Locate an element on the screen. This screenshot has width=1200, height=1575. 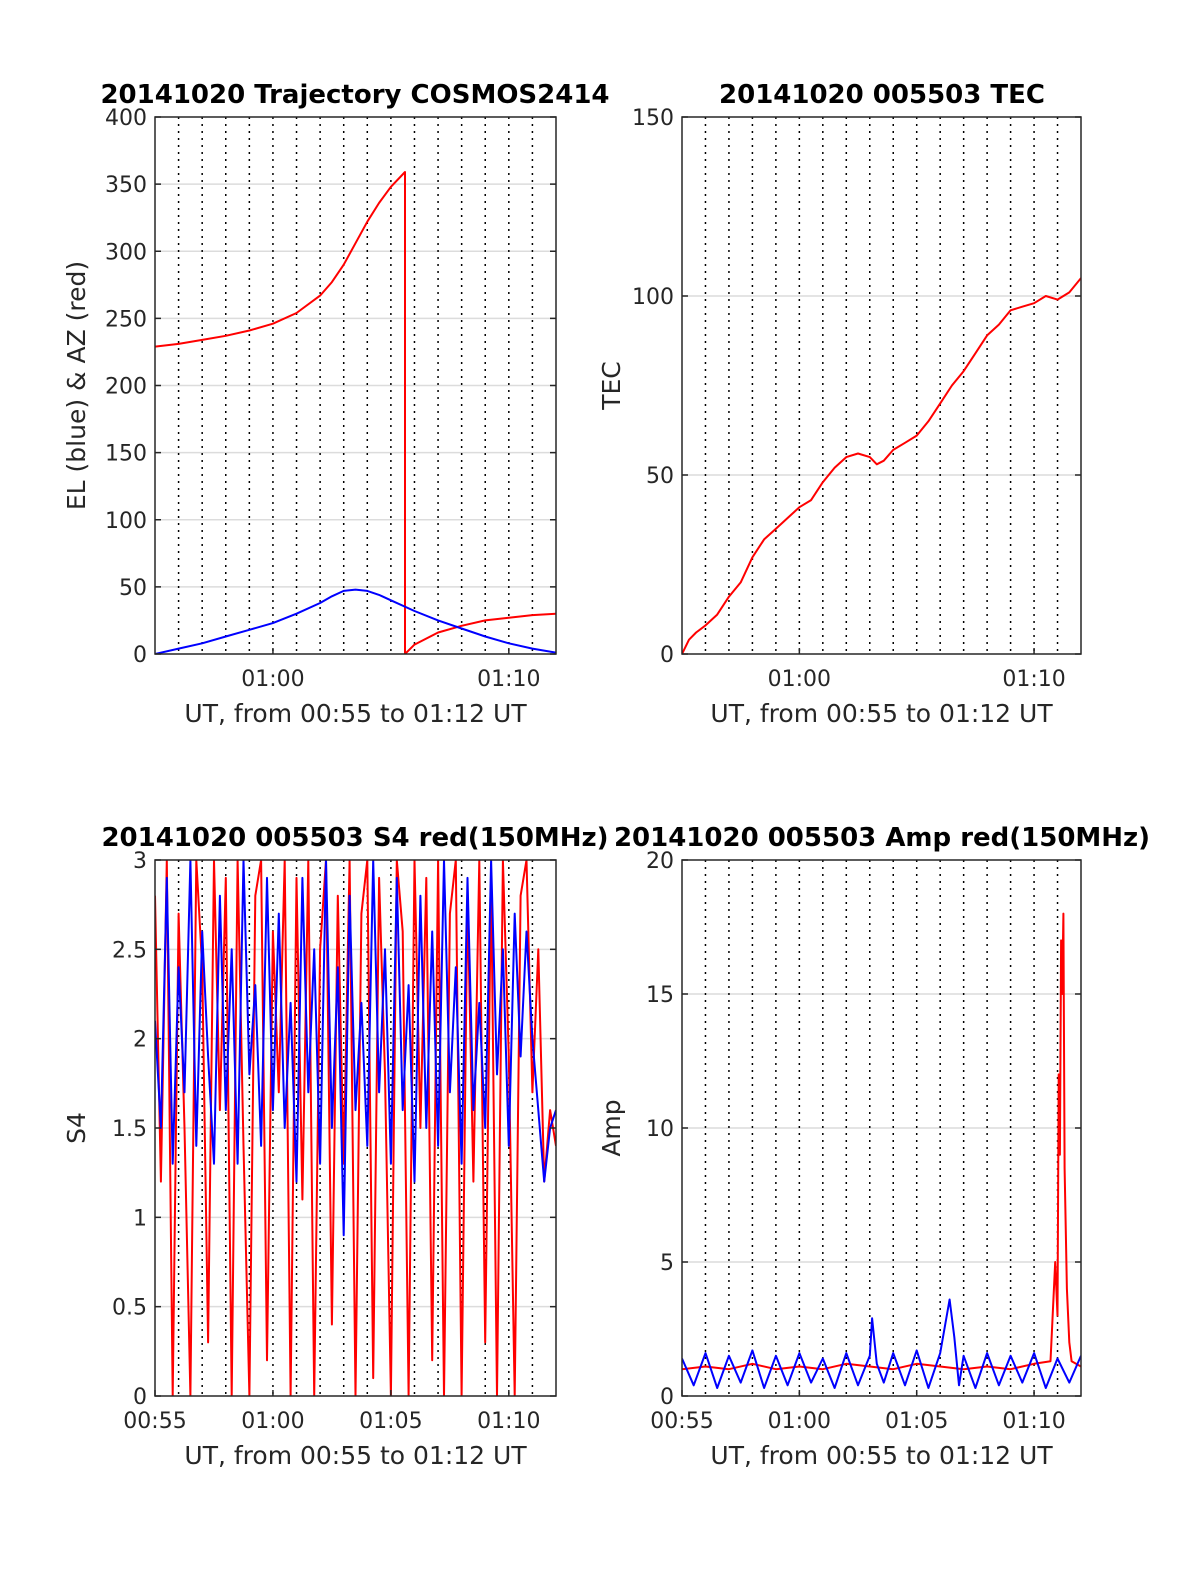
amp-ytick-label: 0 is located at coordinates (667, 1397).